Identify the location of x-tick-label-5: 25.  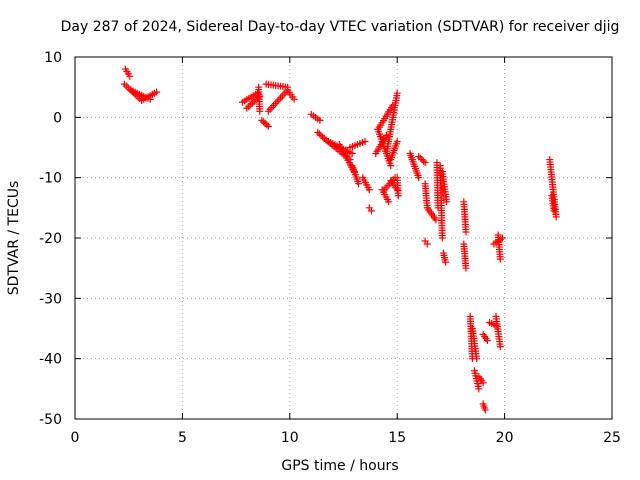
(612, 438).